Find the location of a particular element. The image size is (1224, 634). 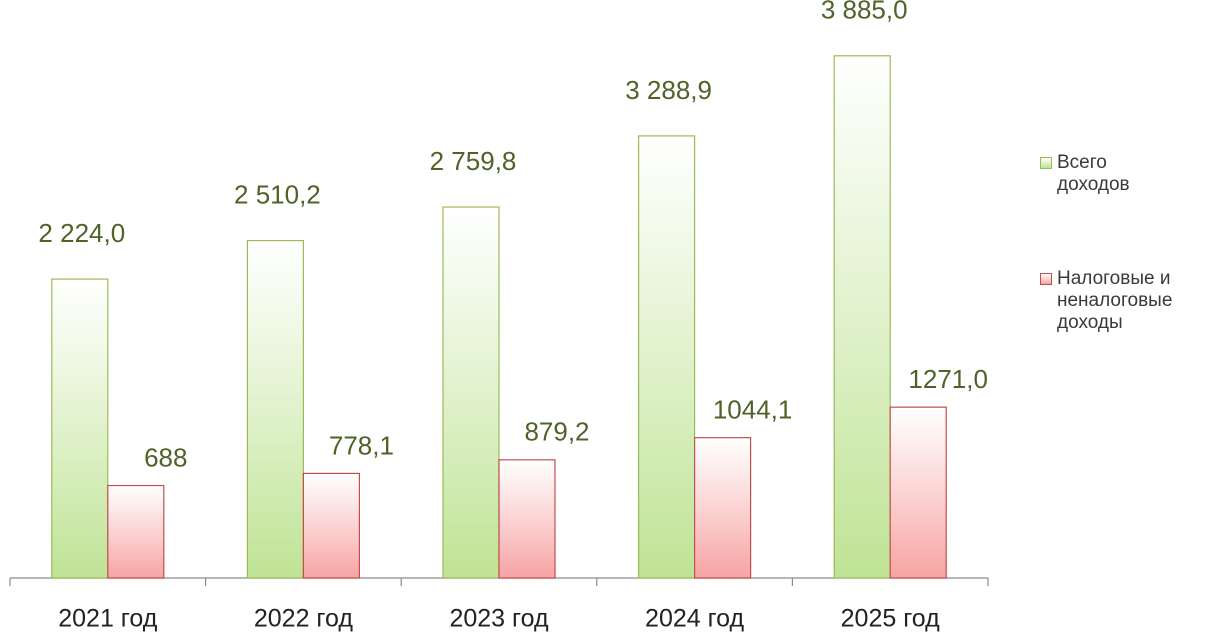

legend-item: Всего доходов is located at coordinates (1107, 174).